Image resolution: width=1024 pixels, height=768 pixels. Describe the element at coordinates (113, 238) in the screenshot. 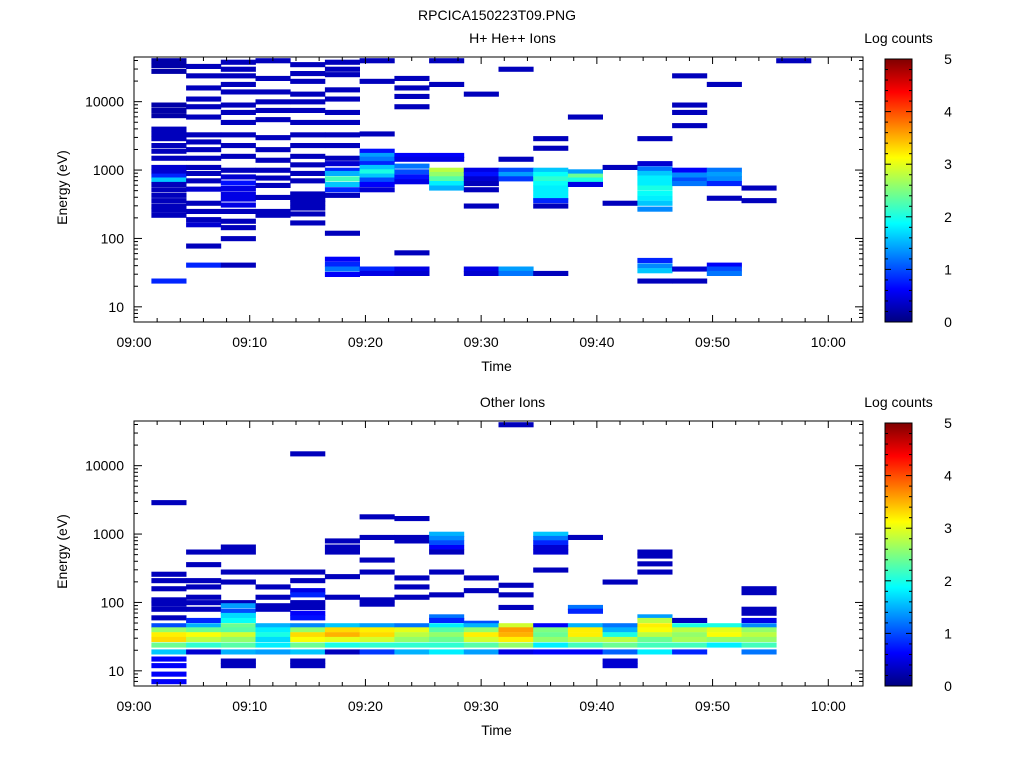

I see `y-tick-label: 100` at that location.